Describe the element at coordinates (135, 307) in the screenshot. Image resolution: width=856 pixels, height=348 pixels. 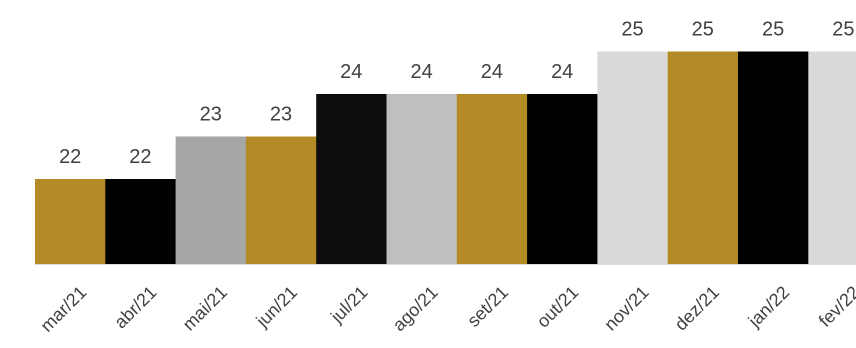
I see `x-tick-label: abr/21` at that location.